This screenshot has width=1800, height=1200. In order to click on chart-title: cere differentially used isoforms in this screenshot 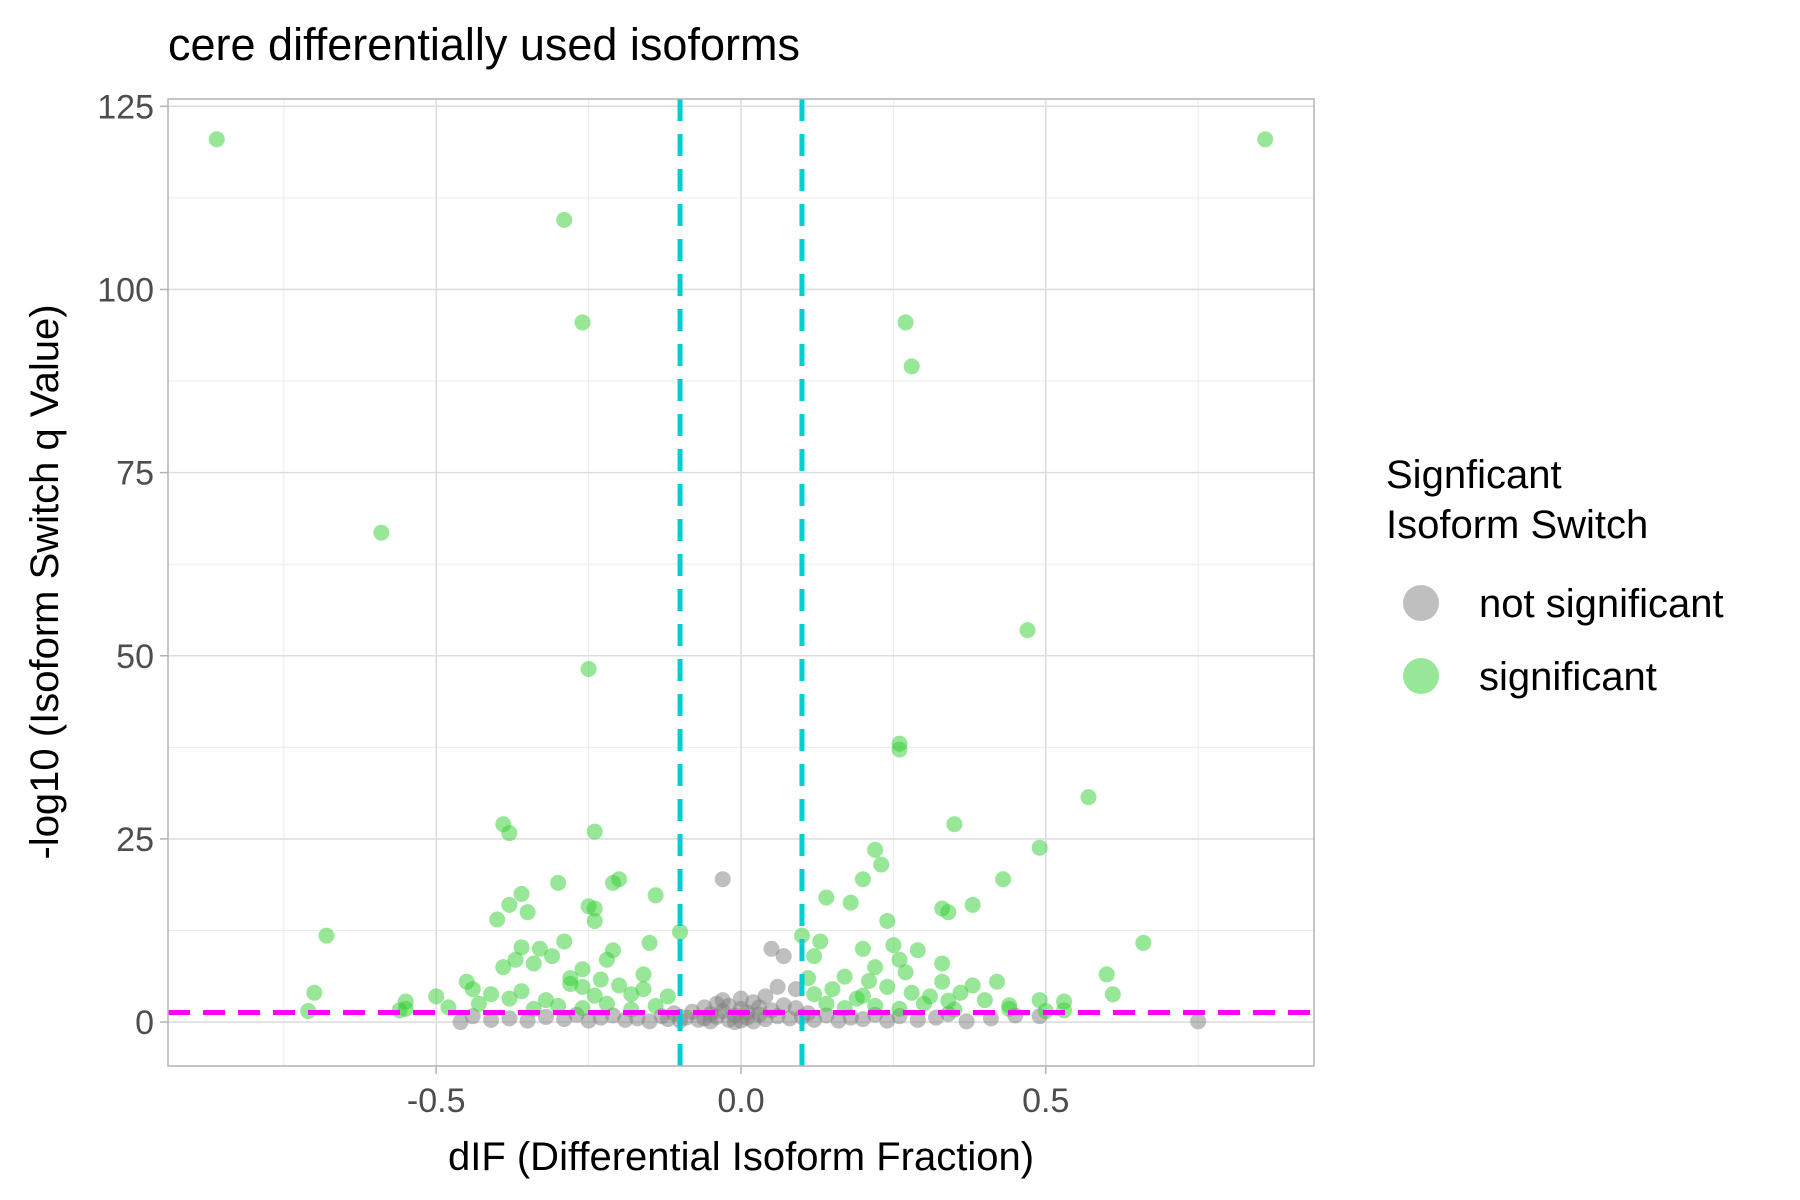, I will do `click(484, 44)`.